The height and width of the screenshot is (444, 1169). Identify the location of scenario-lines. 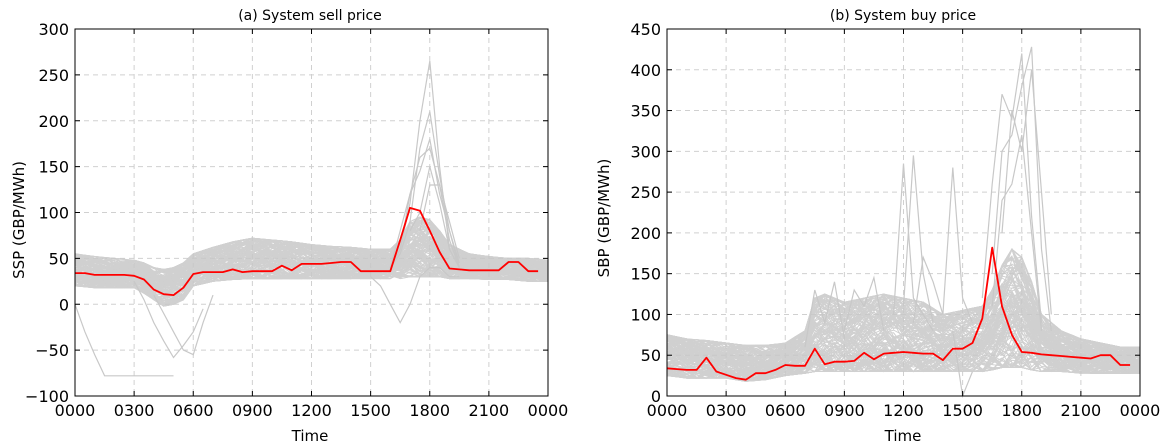
(903, 314).